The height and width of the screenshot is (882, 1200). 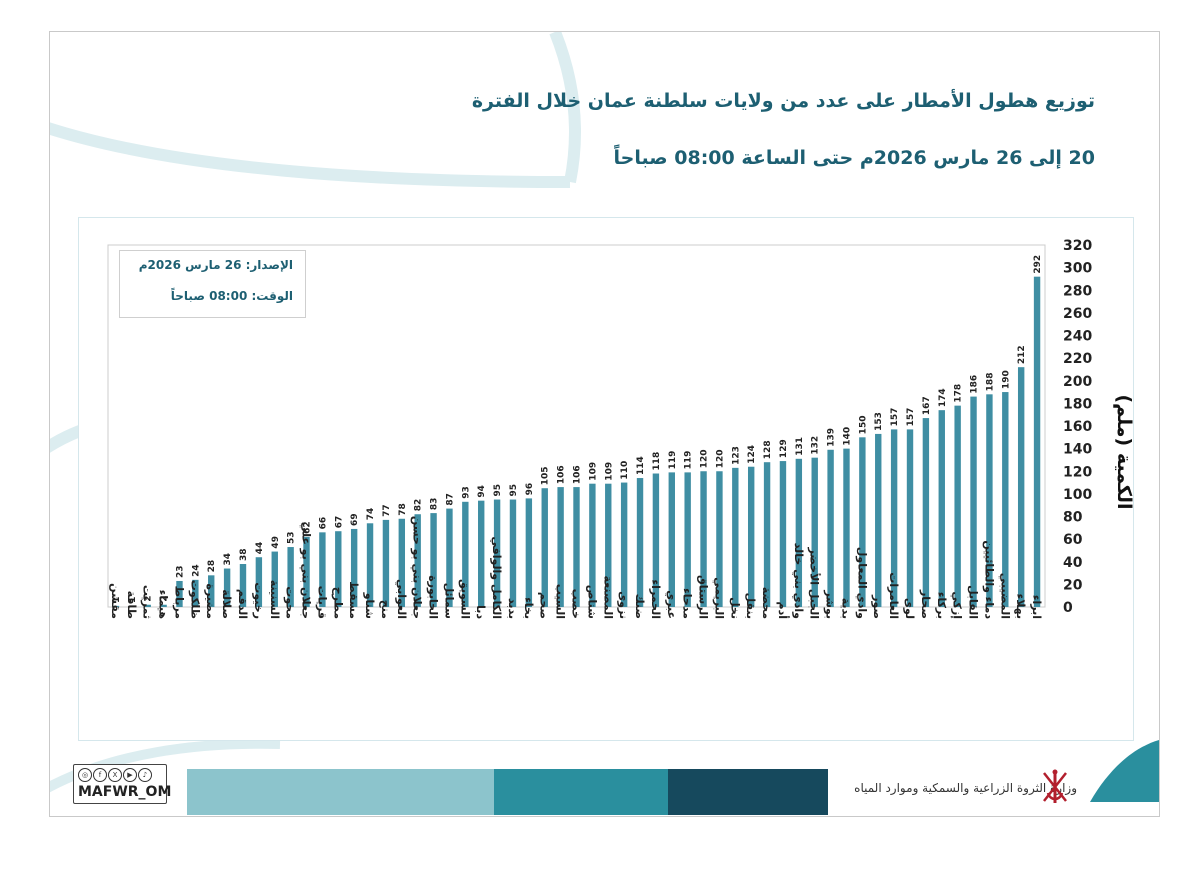 I want to click on x-tick-label: منح, so click(x=385, y=609).